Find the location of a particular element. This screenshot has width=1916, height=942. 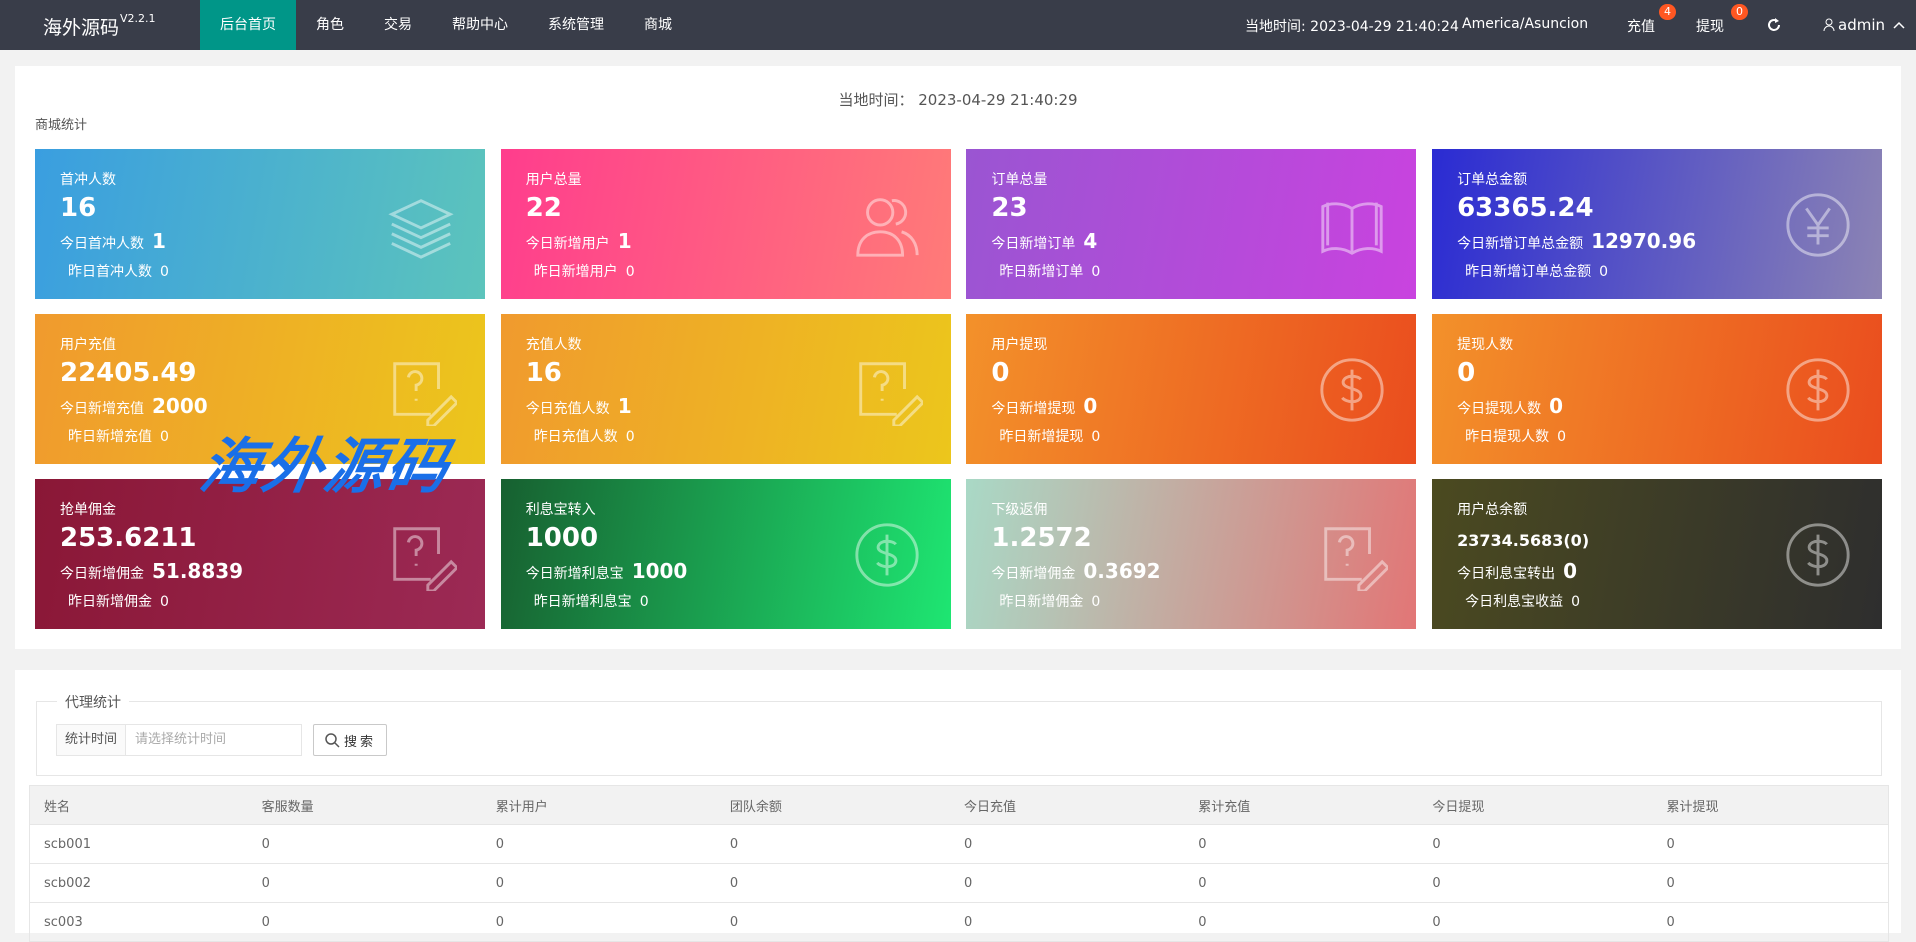

stat-card: 提现人数 0 今日提现人数 0 昨日提现人数 0 is located at coordinates (1657, 389).